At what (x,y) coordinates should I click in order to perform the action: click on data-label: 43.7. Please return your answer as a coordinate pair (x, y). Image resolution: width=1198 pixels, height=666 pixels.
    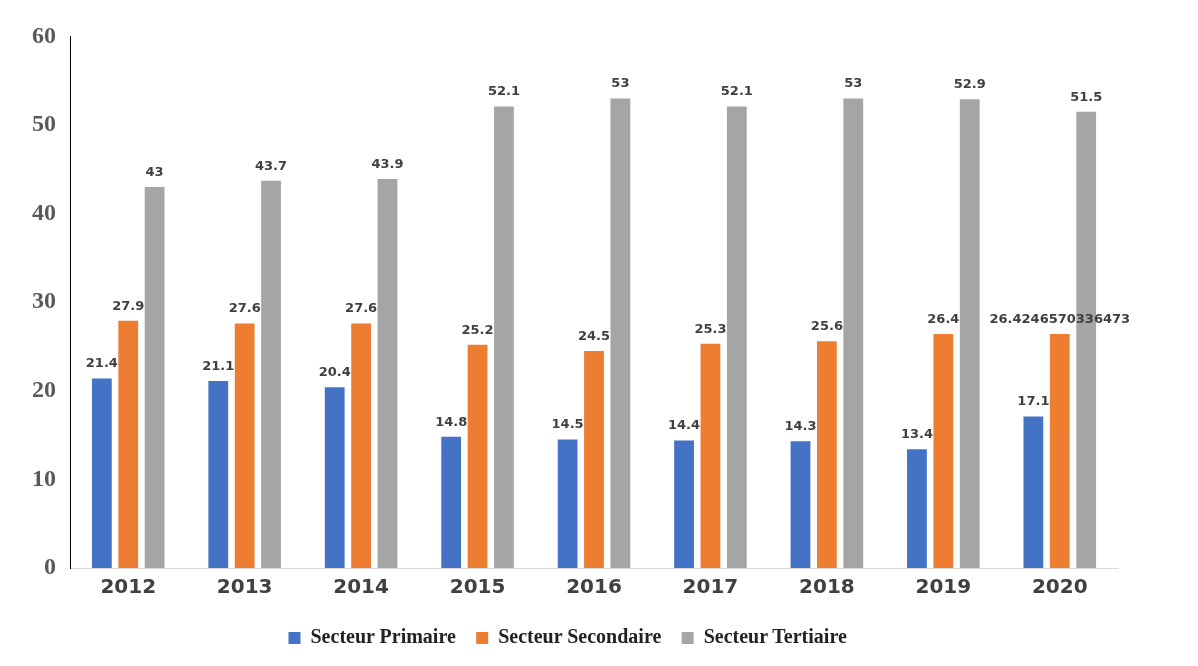
    Looking at the image, I should click on (271, 165).